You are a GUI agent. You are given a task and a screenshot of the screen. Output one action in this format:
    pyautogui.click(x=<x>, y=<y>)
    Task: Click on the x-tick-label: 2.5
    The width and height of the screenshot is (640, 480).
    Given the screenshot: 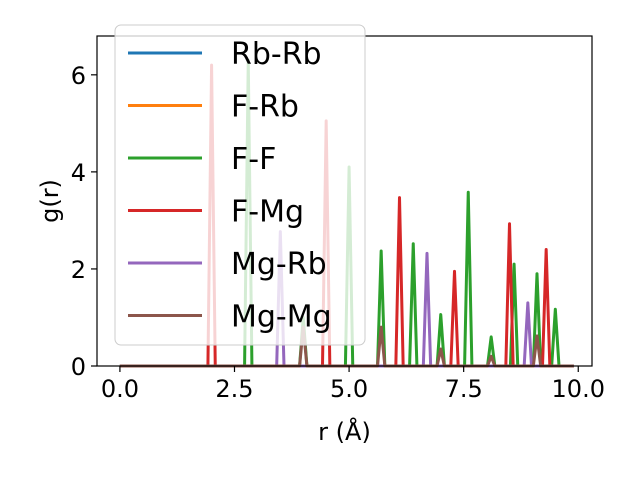 What is the action you would take?
    pyautogui.click(x=234, y=389)
    